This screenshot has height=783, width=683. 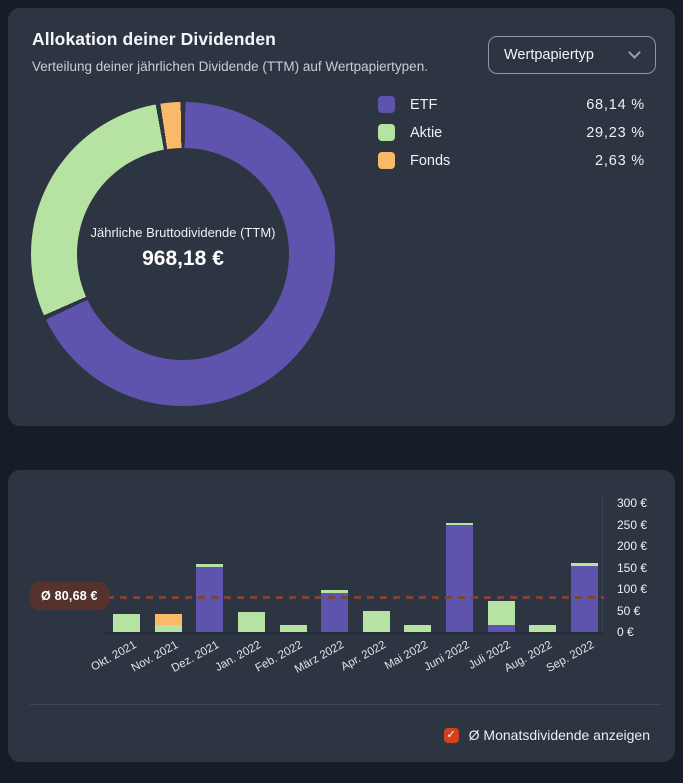 I want to click on y-axis-tick: 0 €, so click(x=625, y=632).